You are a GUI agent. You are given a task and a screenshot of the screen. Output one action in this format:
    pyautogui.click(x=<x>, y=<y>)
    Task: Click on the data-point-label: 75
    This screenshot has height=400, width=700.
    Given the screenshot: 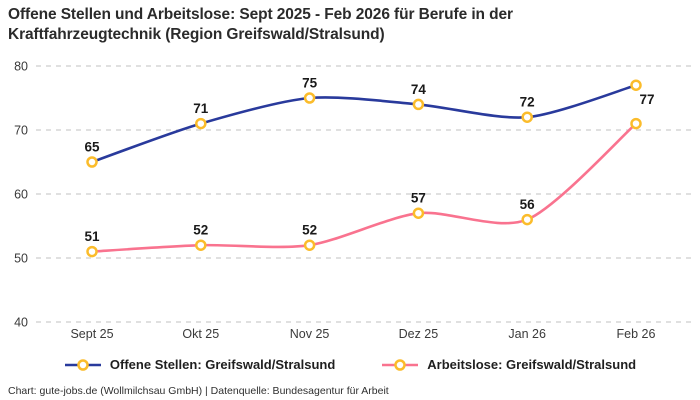 What is the action you would take?
    pyautogui.click(x=310, y=83)
    